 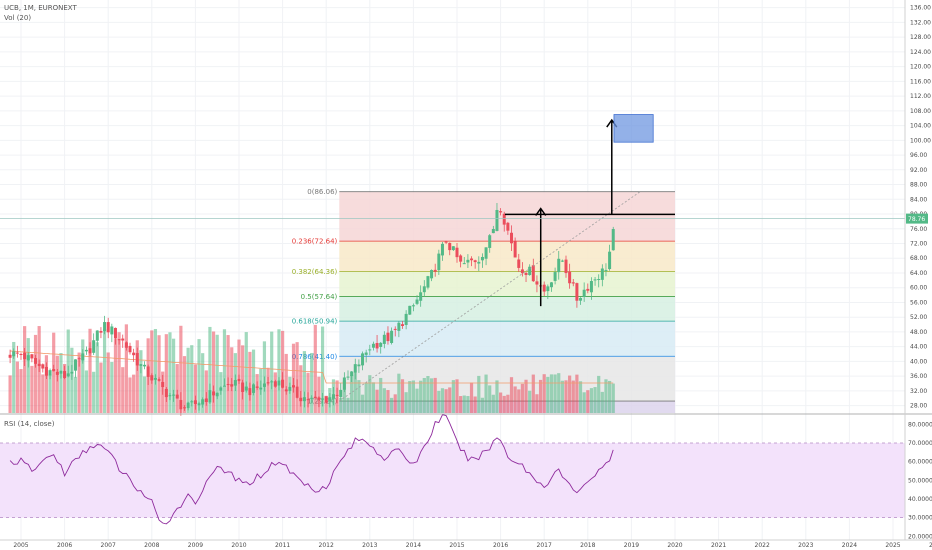 I want to click on year-tick-label: 2024, so click(x=849, y=545).